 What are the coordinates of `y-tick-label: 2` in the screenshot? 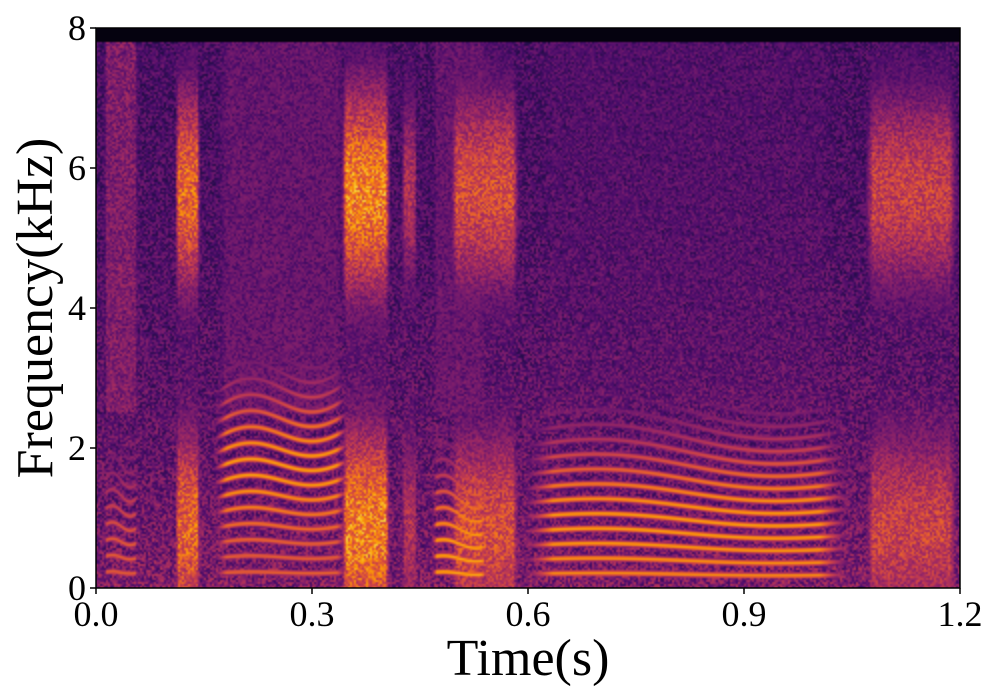 It's located at (77, 448).